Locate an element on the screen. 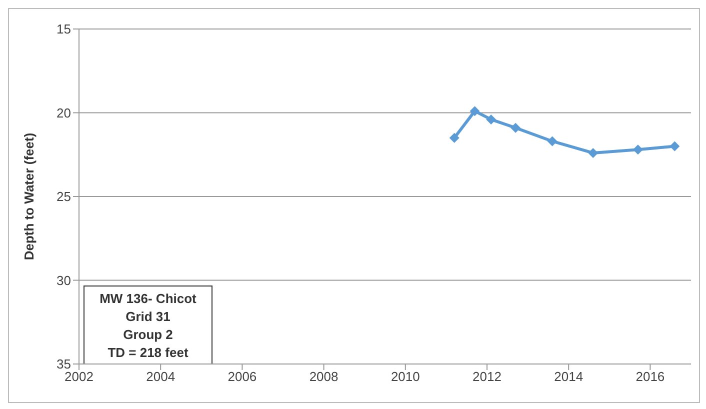 This screenshot has width=706, height=409. x-tick-label: 2012 is located at coordinates (487, 376).